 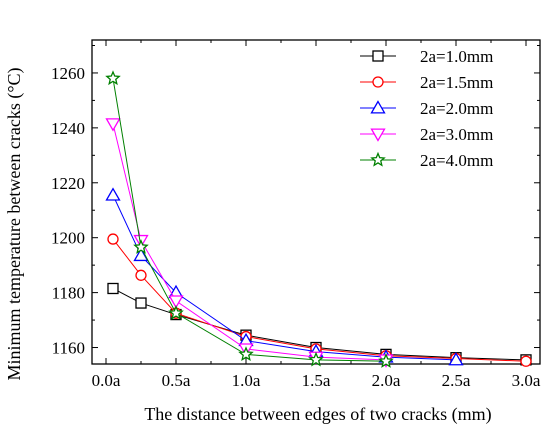 I want to click on legend: 2a=1.0mm 2a=1.5mm 2a=2.0mm 2a=3.0mm 2a=4.0mm, so click(x=426, y=108).